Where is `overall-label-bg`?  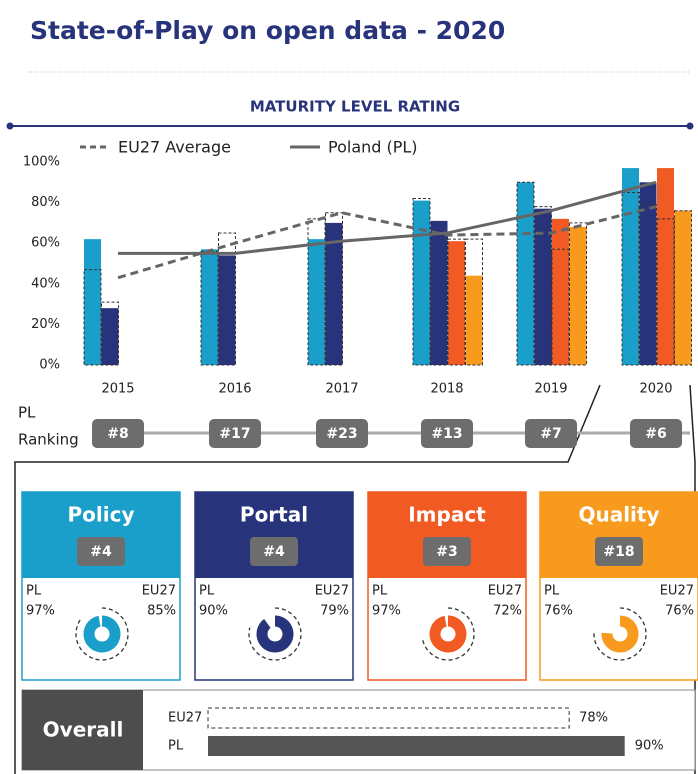 overall-label-bg is located at coordinates (82, 730).